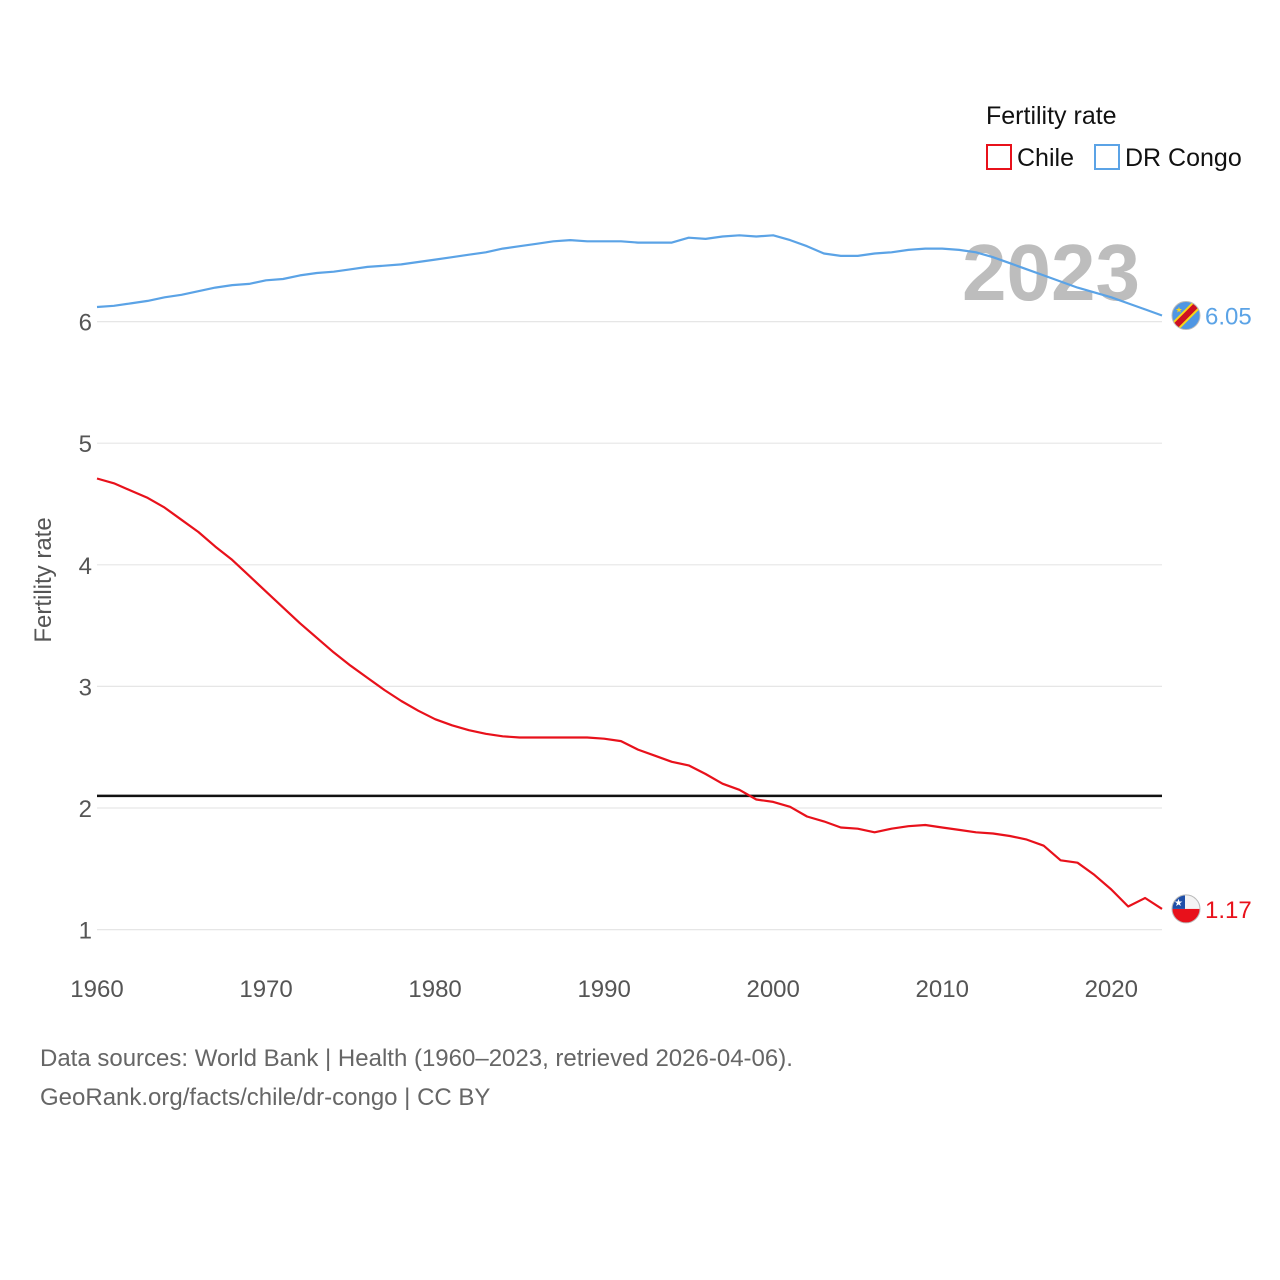  I want to click on legend: Fertility rate Chile DR Congo, so click(1114, 137).